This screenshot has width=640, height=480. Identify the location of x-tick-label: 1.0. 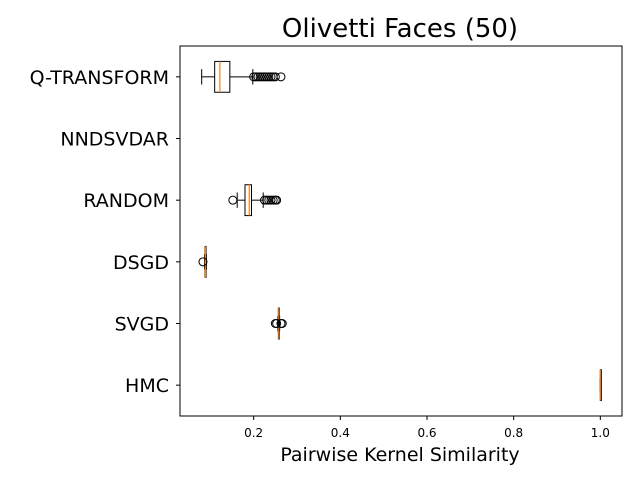
(600, 433).